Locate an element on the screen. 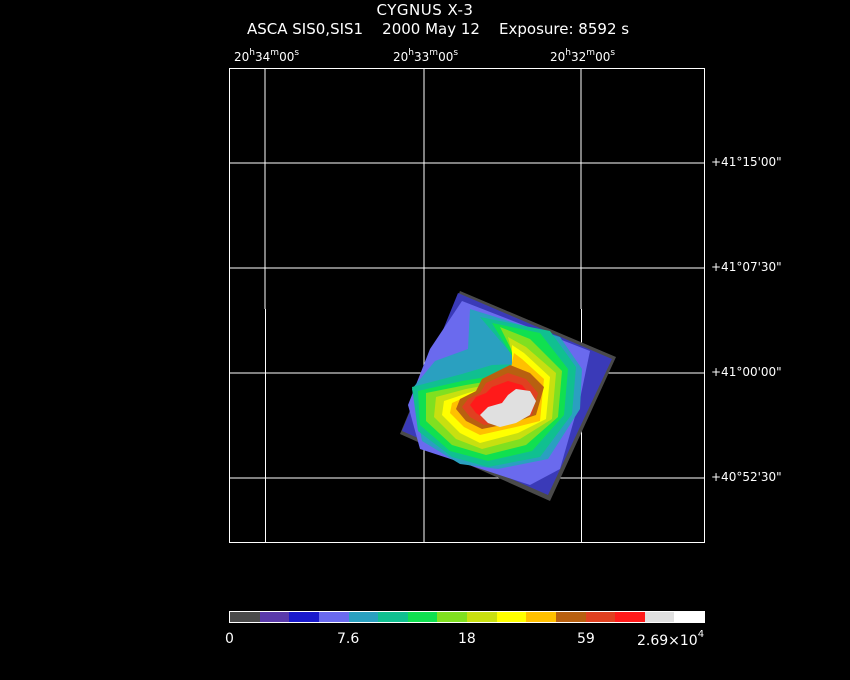 The width and height of the screenshot is (850, 680). colorbar-label: 7.6 is located at coordinates (348, 639).